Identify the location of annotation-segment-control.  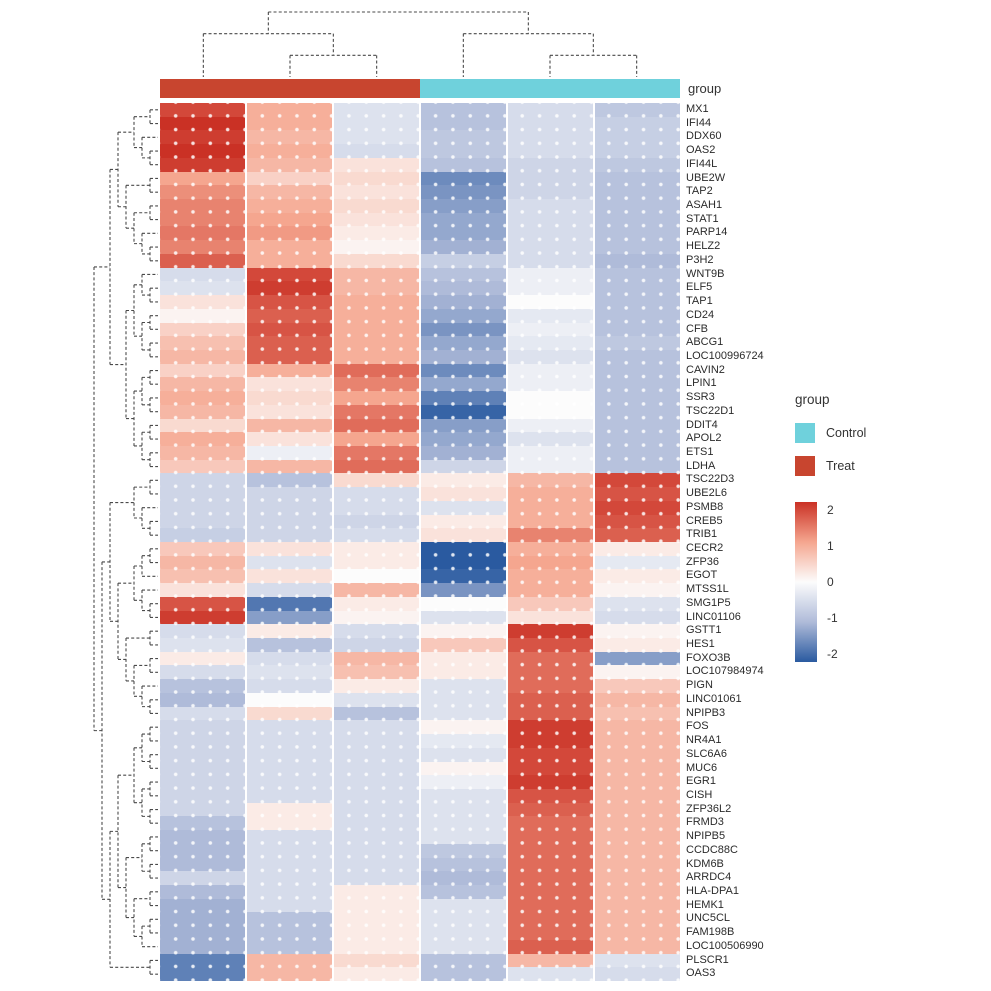
(550, 88).